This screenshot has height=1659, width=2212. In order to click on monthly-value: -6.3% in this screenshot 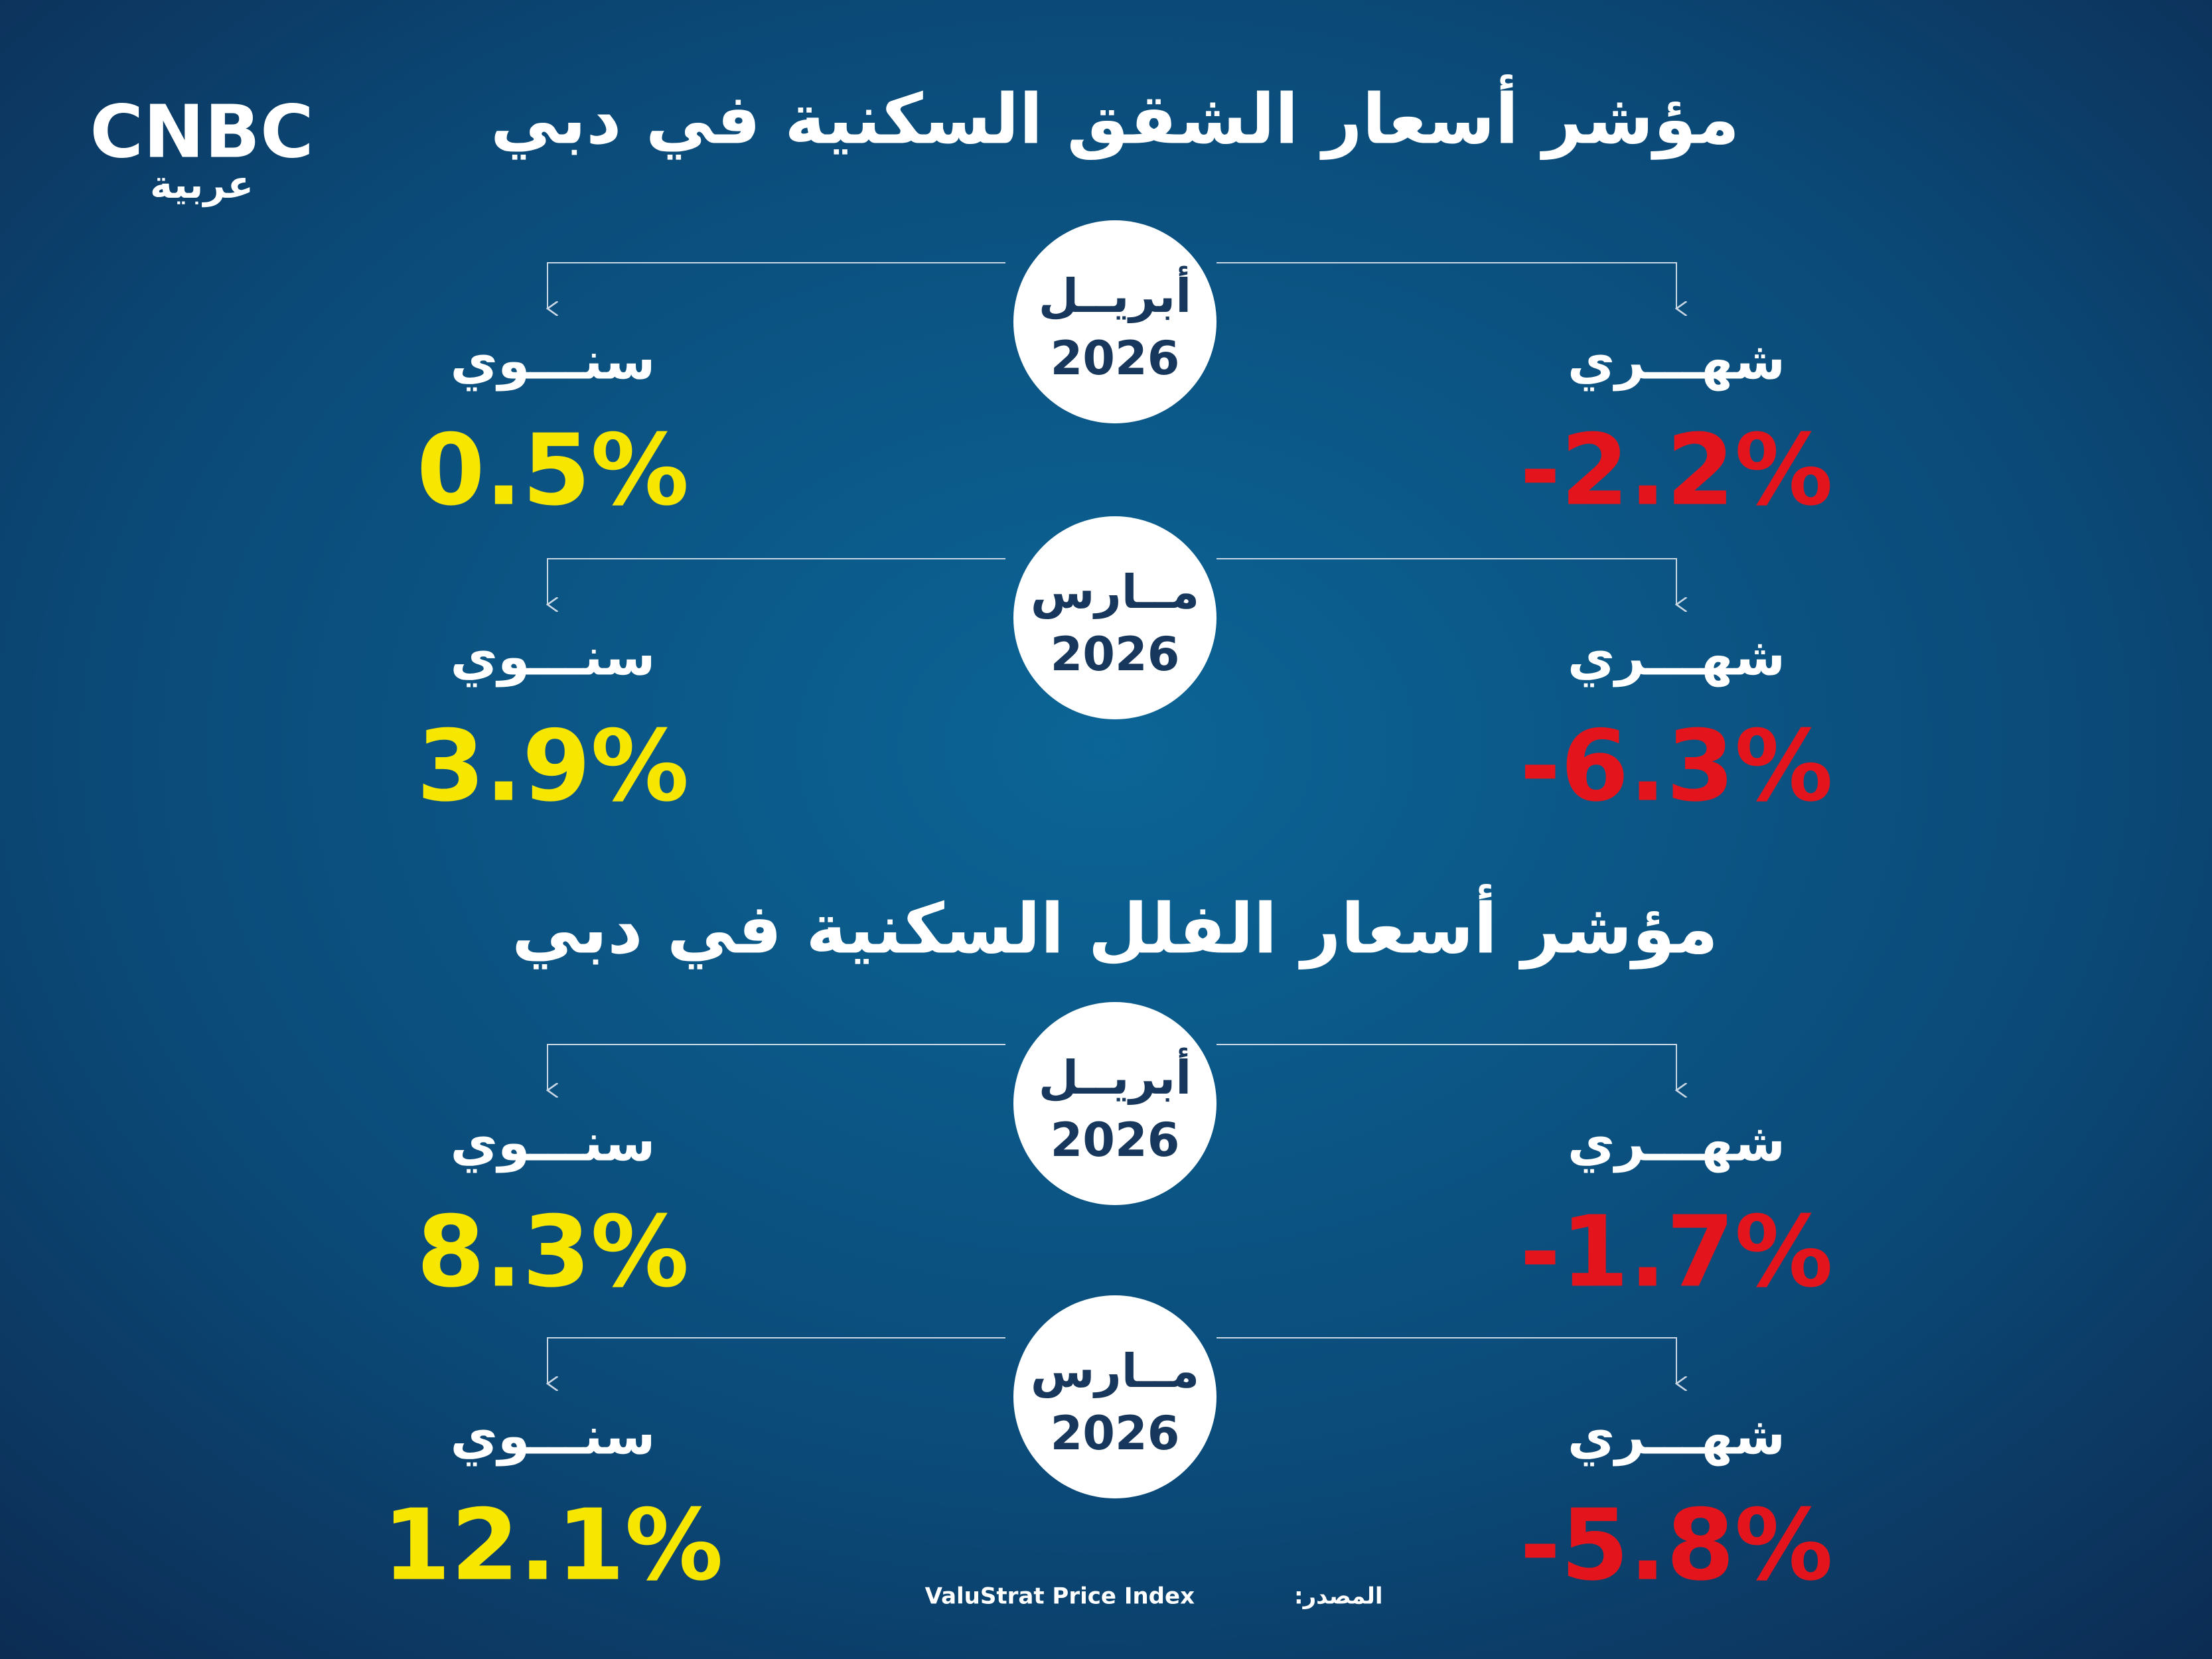, I will do `click(1676, 766)`.